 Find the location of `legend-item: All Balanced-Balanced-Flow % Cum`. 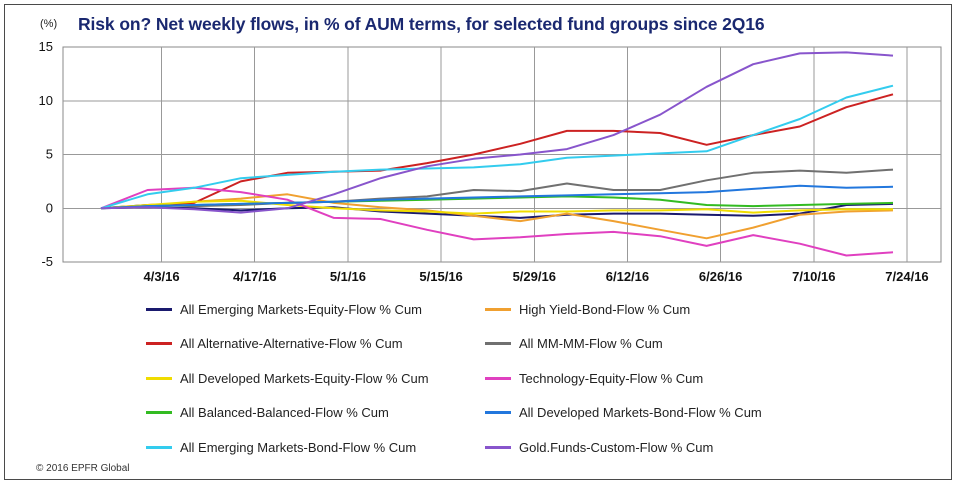

legend-item: All Balanced-Balanced-Flow % Cum is located at coordinates (267, 412).